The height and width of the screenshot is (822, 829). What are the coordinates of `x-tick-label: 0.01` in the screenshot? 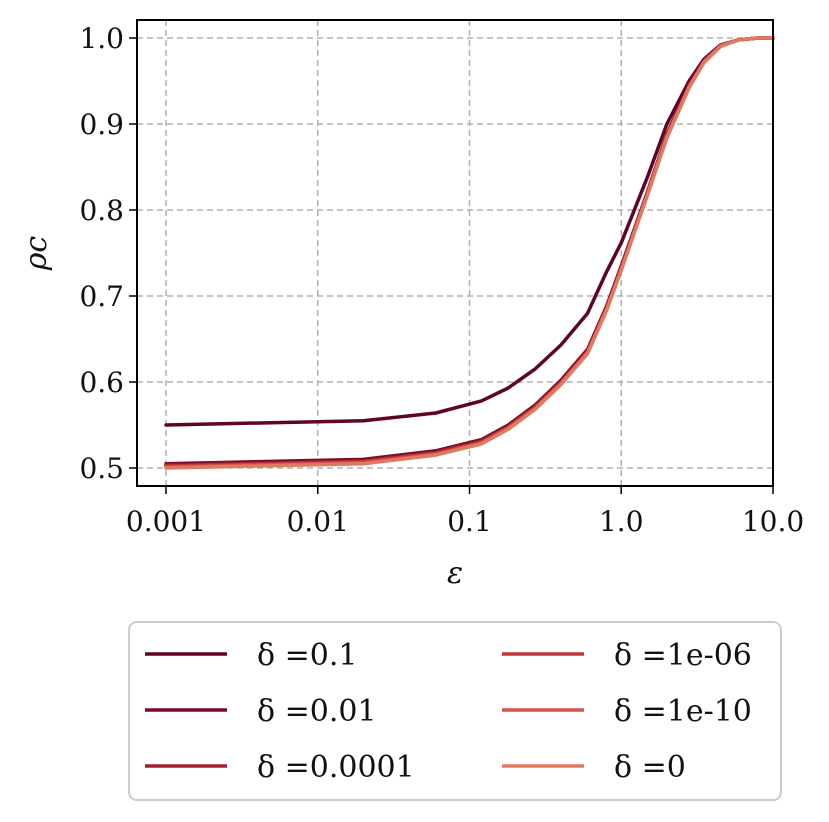 It's located at (318, 521).